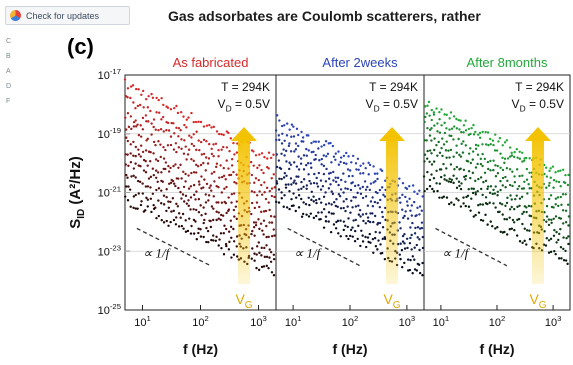  Describe the element at coordinates (308, 252) in the screenshot. I see `slope-label: ∝ 1/f` at that location.